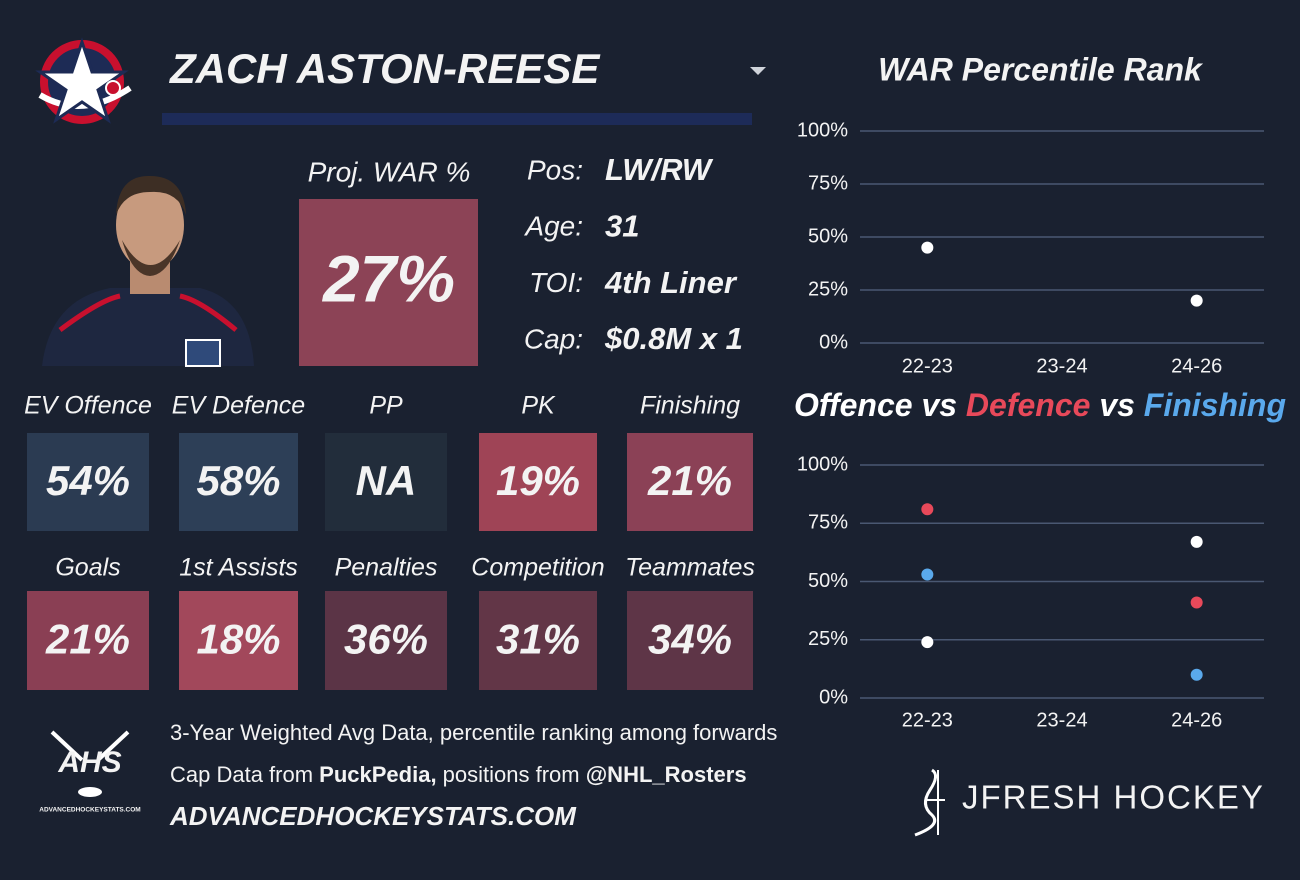 This screenshot has width=1300, height=880. What do you see at coordinates (238, 568) in the screenshot?
I see `tile-label: 1st Assists` at bounding box center [238, 568].